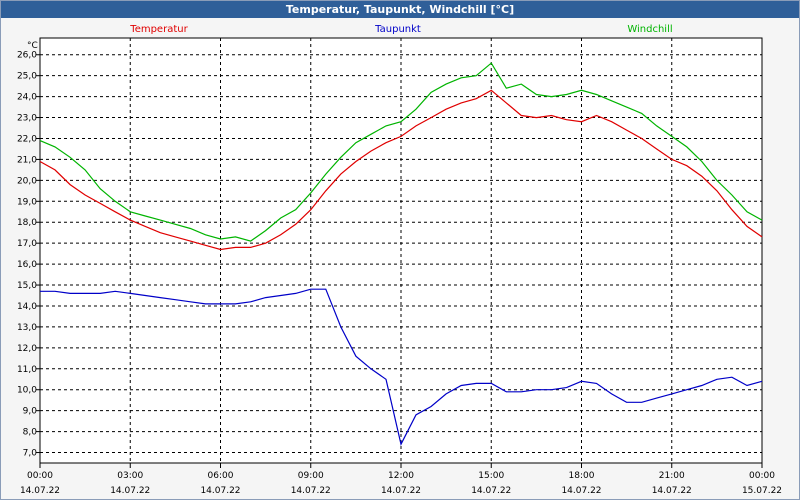  I want to click on y-tick-label: 21,0, so click(27, 160).